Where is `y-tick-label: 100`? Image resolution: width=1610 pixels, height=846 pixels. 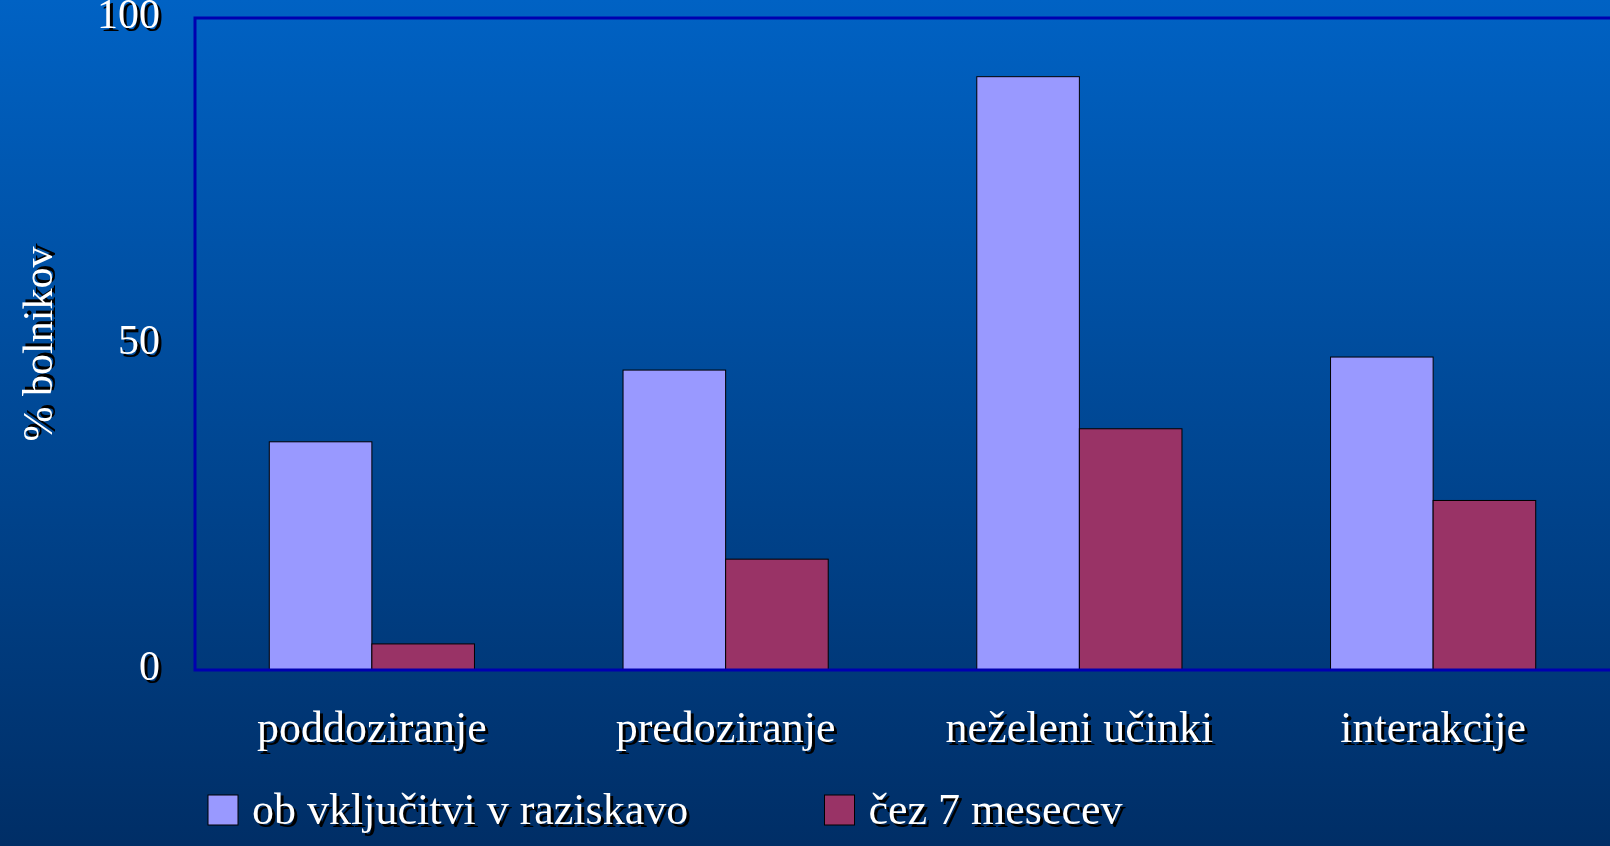
y-tick-label: 100 is located at coordinates (128, 18).